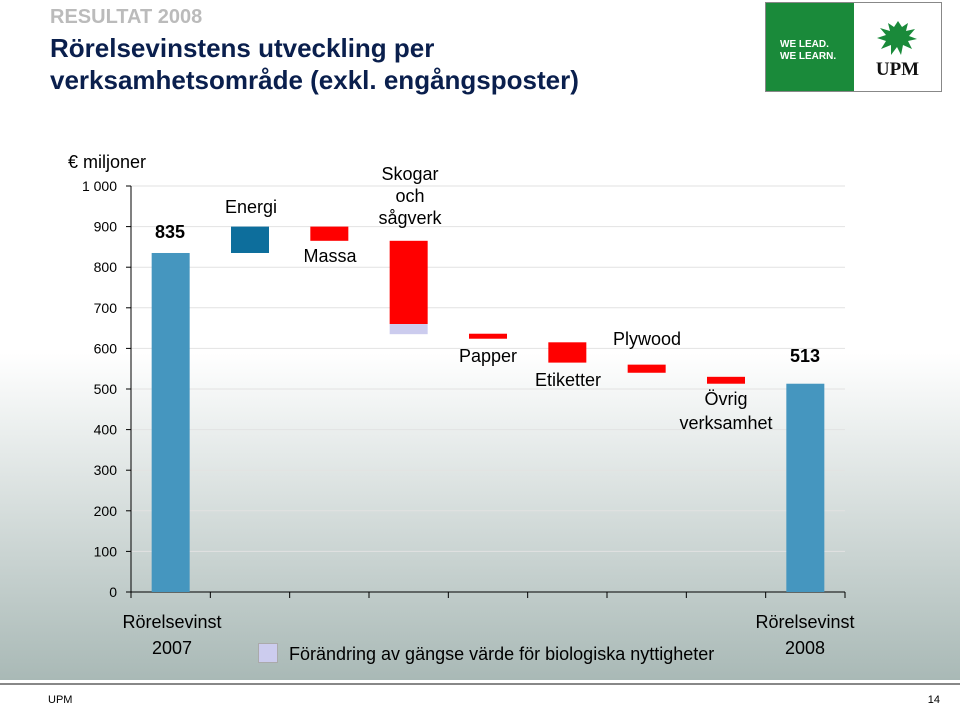  What do you see at coordinates (330, 256) in the screenshot?
I see `category-label: Massa` at bounding box center [330, 256].